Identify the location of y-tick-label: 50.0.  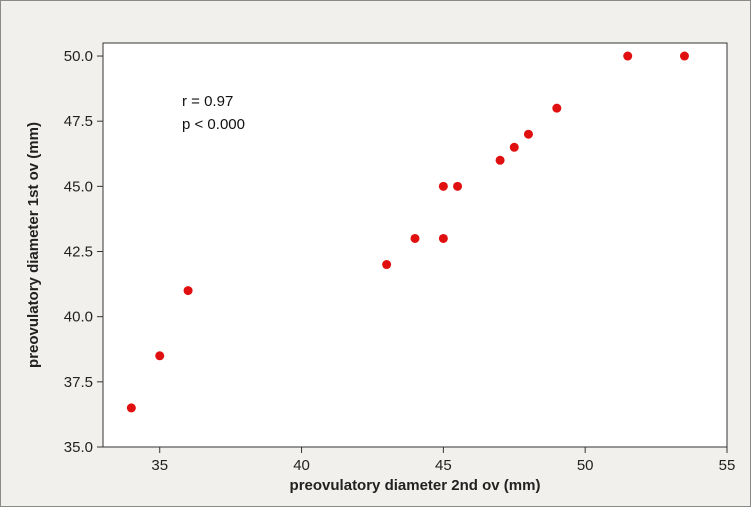
(78, 56).